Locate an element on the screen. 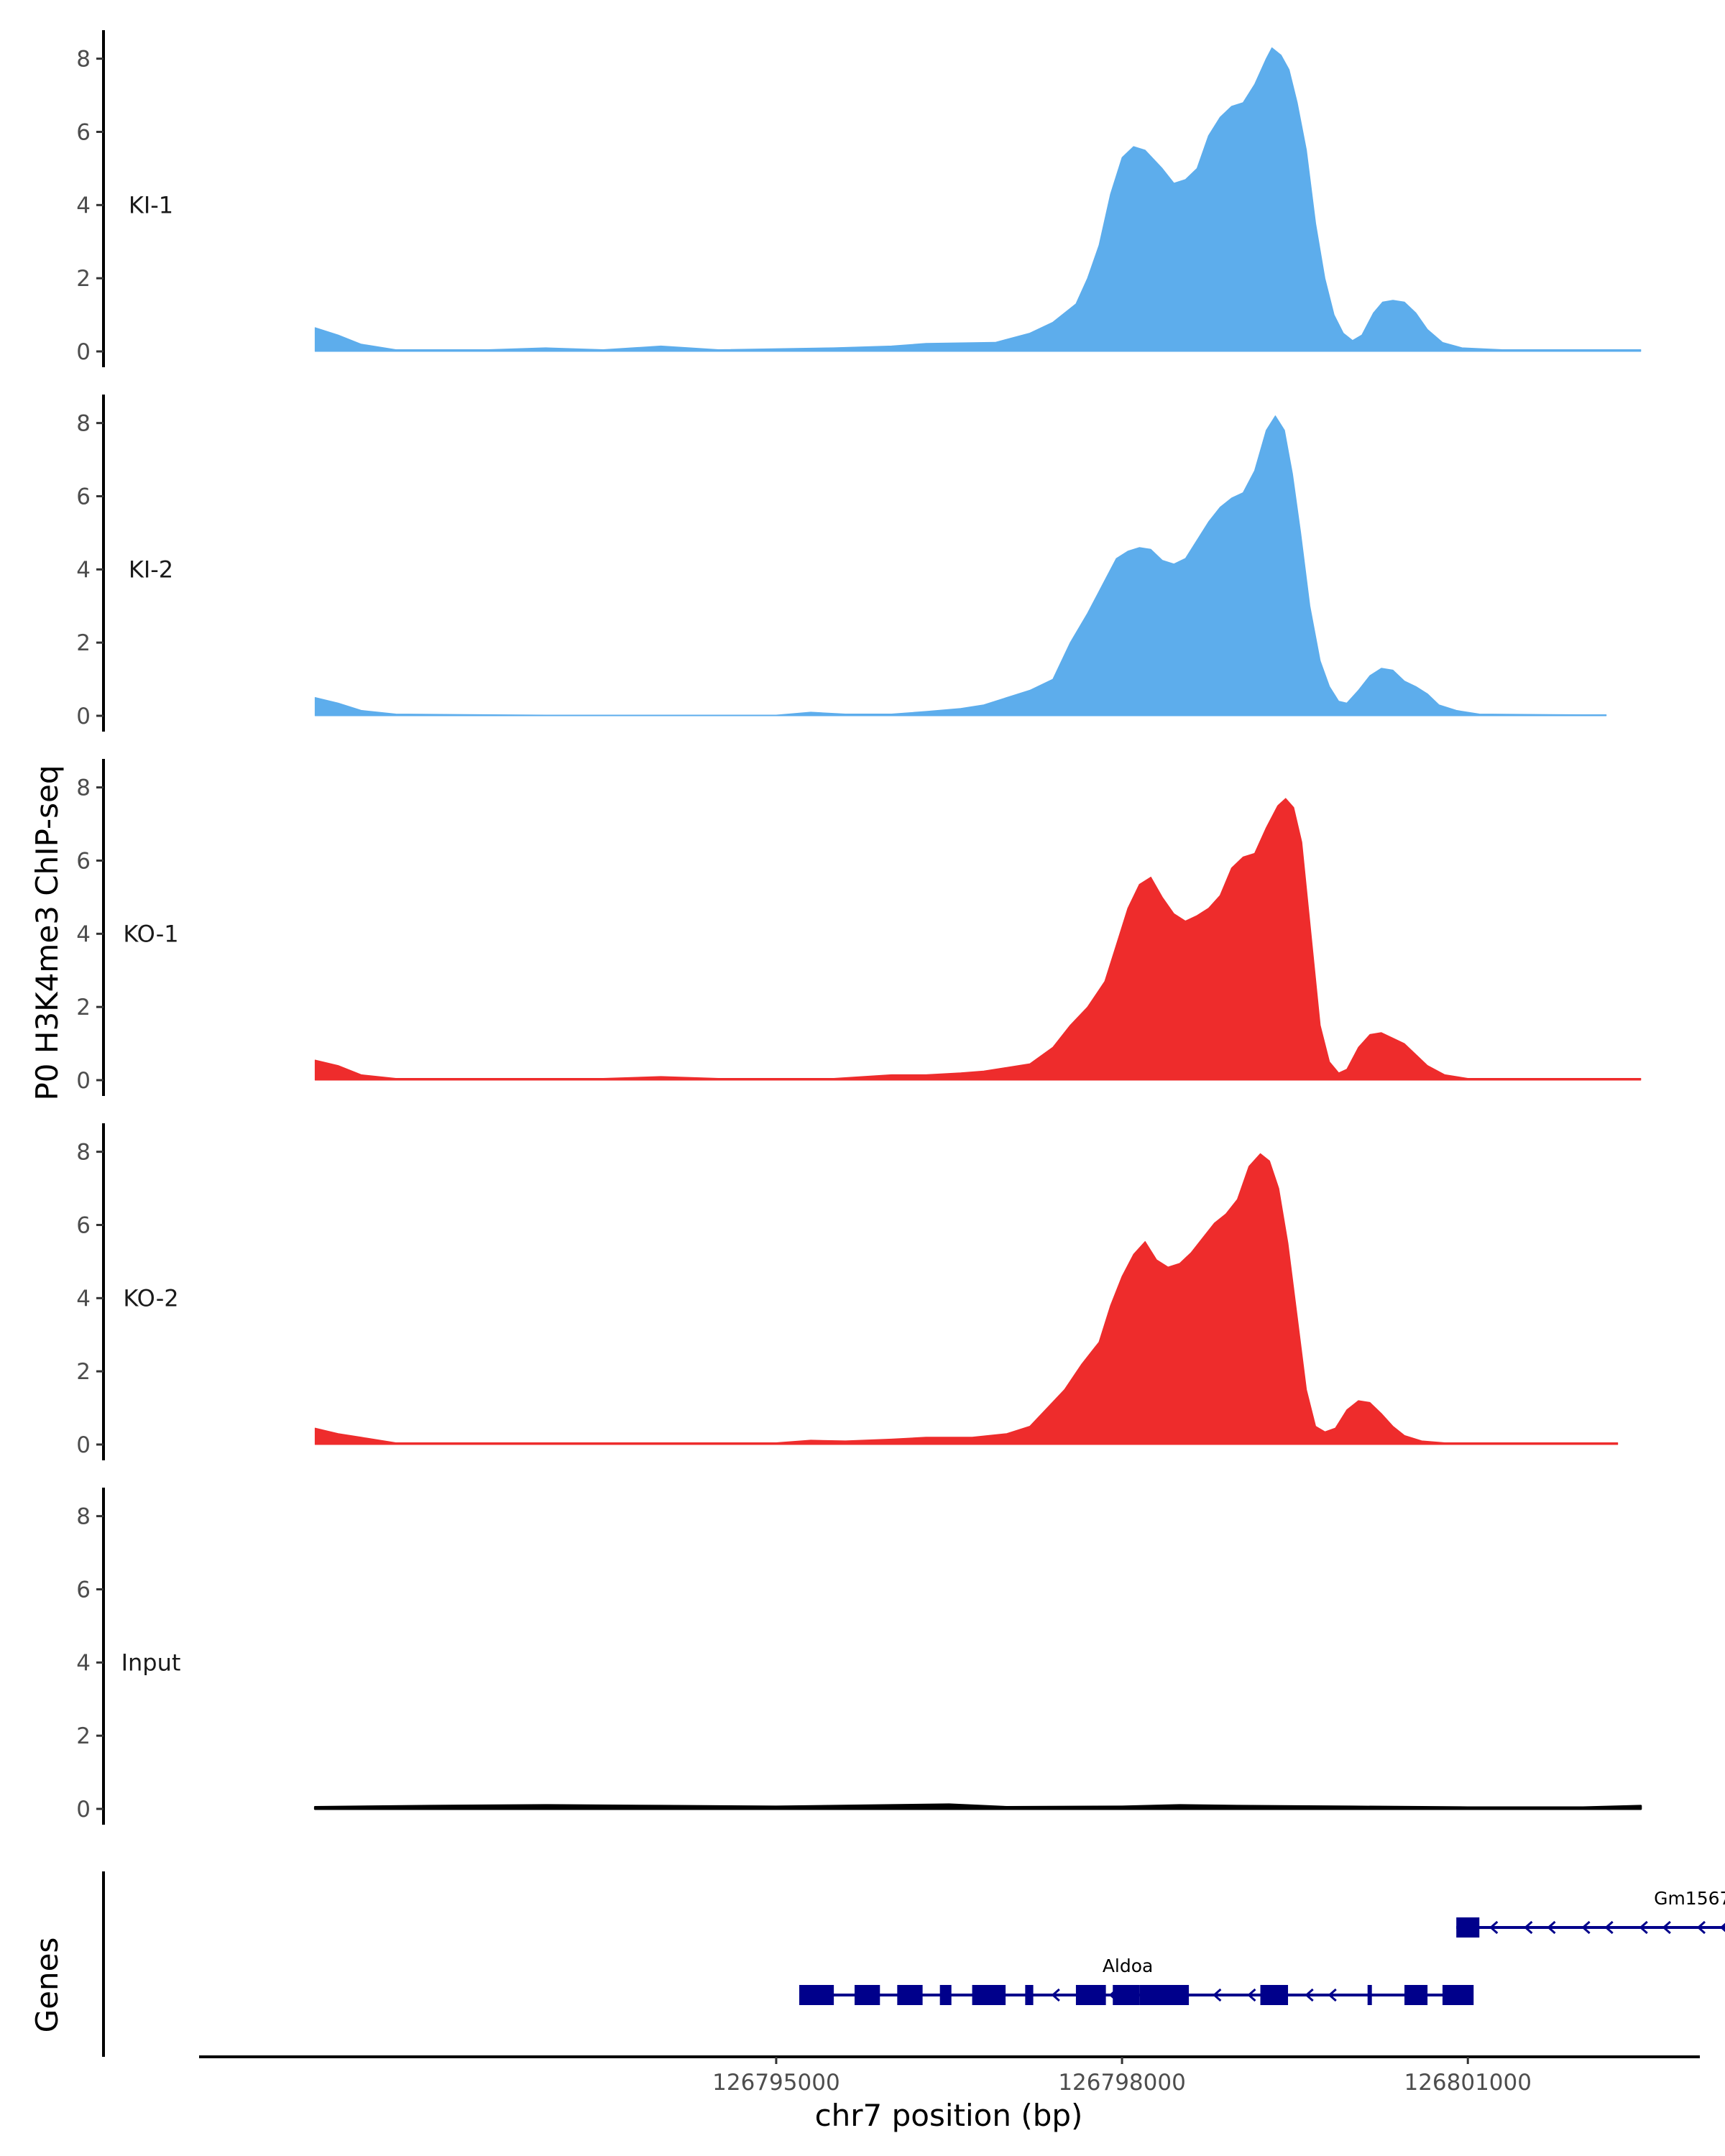  track-label: KI-2 is located at coordinates (151, 570).